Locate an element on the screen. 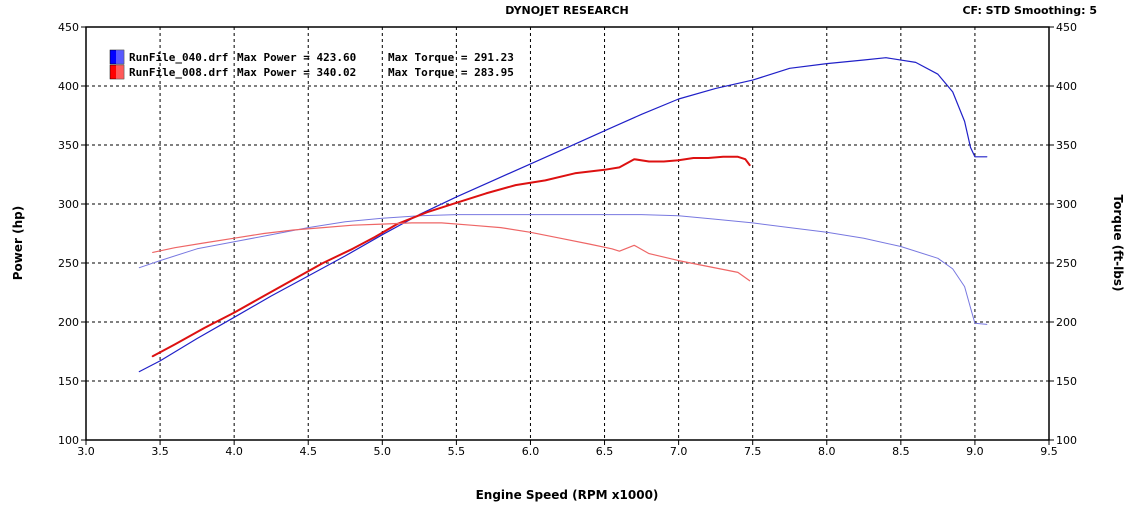 The height and width of the screenshot is (512, 1138). y2-tick-label: 450 is located at coordinates (1066, 27).